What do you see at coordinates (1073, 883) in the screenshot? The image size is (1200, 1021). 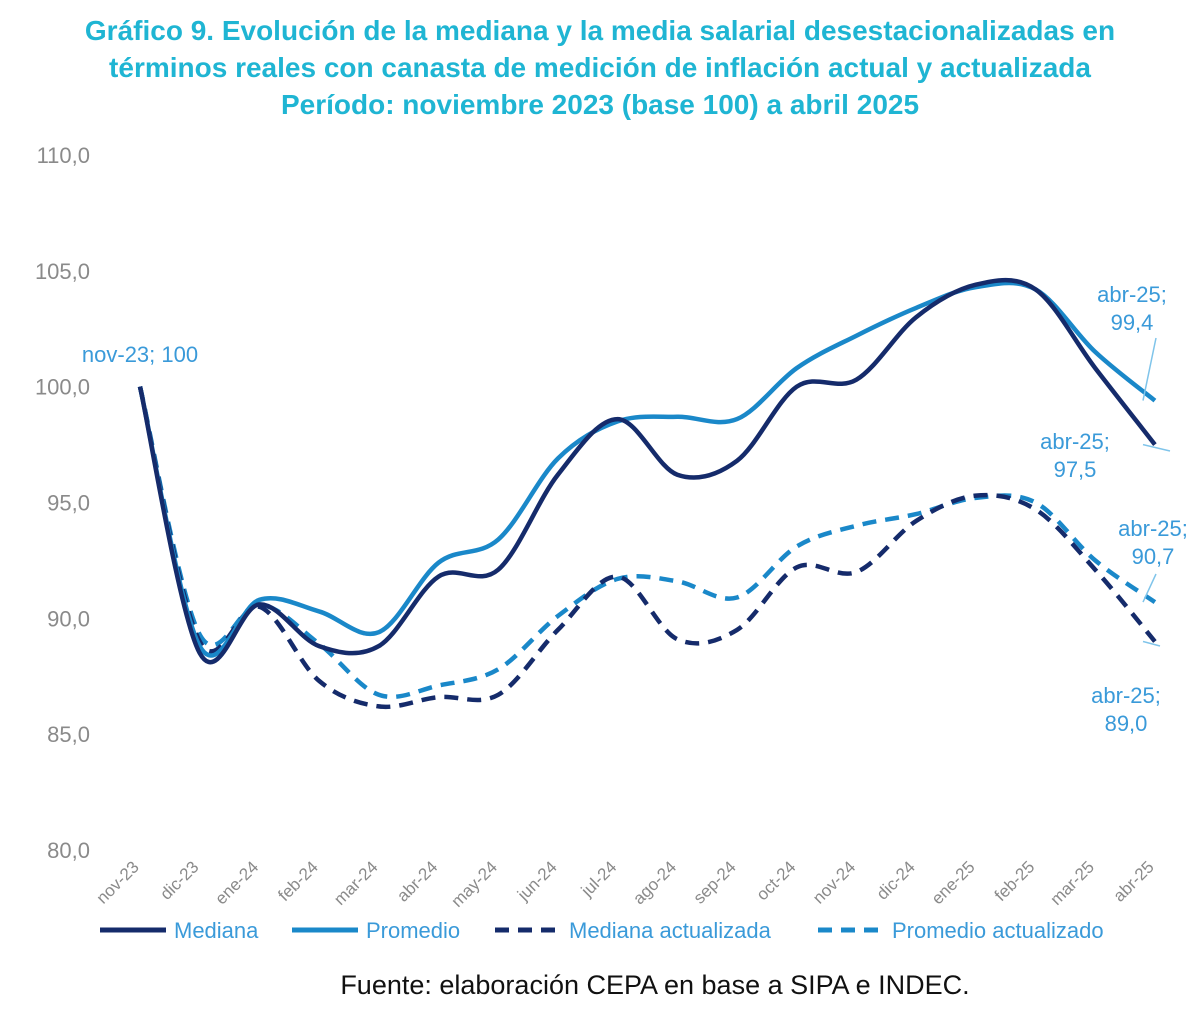 I see `x-tick-label: mar-25` at bounding box center [1073, 883].